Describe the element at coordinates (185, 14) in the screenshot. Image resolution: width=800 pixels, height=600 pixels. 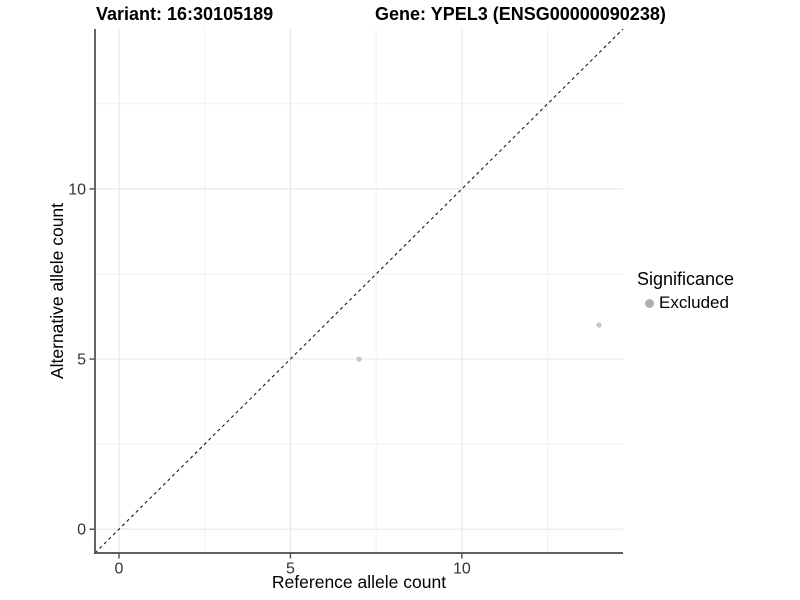
I see `plot-title-variant: Variant: 16:30105189` at that location.